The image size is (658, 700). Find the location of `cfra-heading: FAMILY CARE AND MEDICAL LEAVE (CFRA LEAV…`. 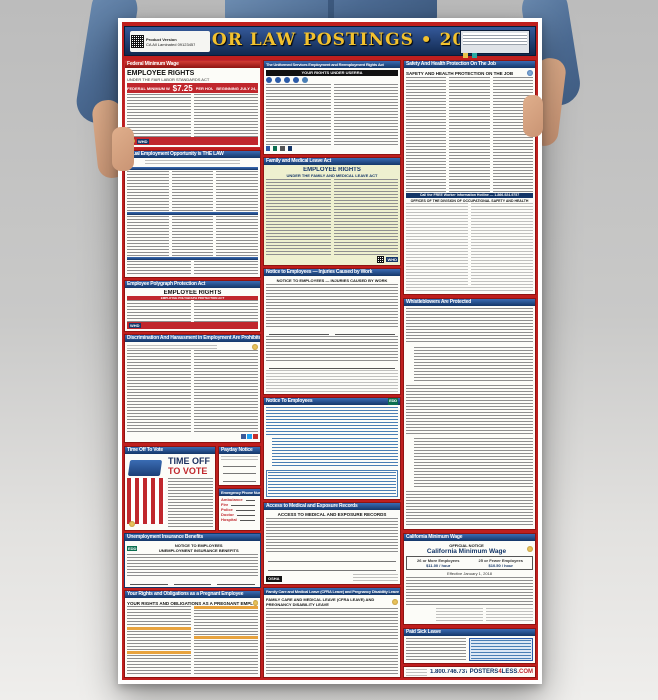

cfra-heading: FAMILY CARE AND MEDICAL LEAVE (CFRA LEAV… is located at coordinates (320, 602).